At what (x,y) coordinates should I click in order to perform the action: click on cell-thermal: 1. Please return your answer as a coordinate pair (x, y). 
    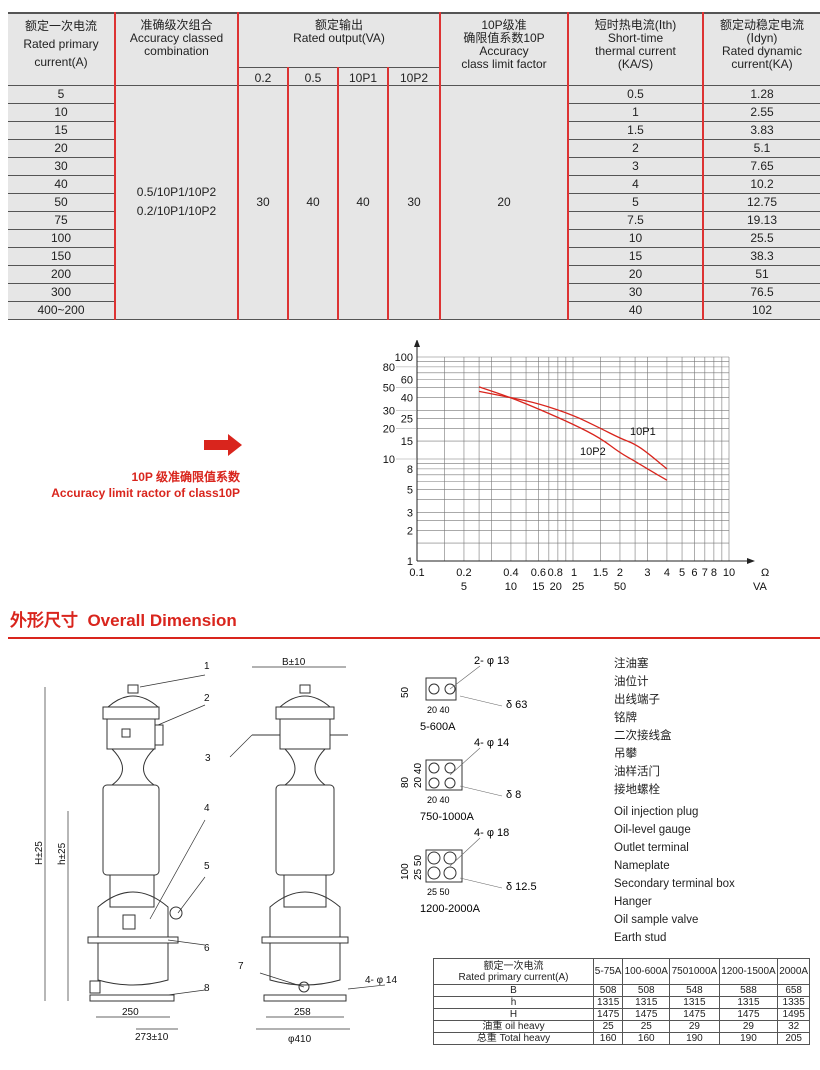
    Looking at the image, I should click on (636, 112).